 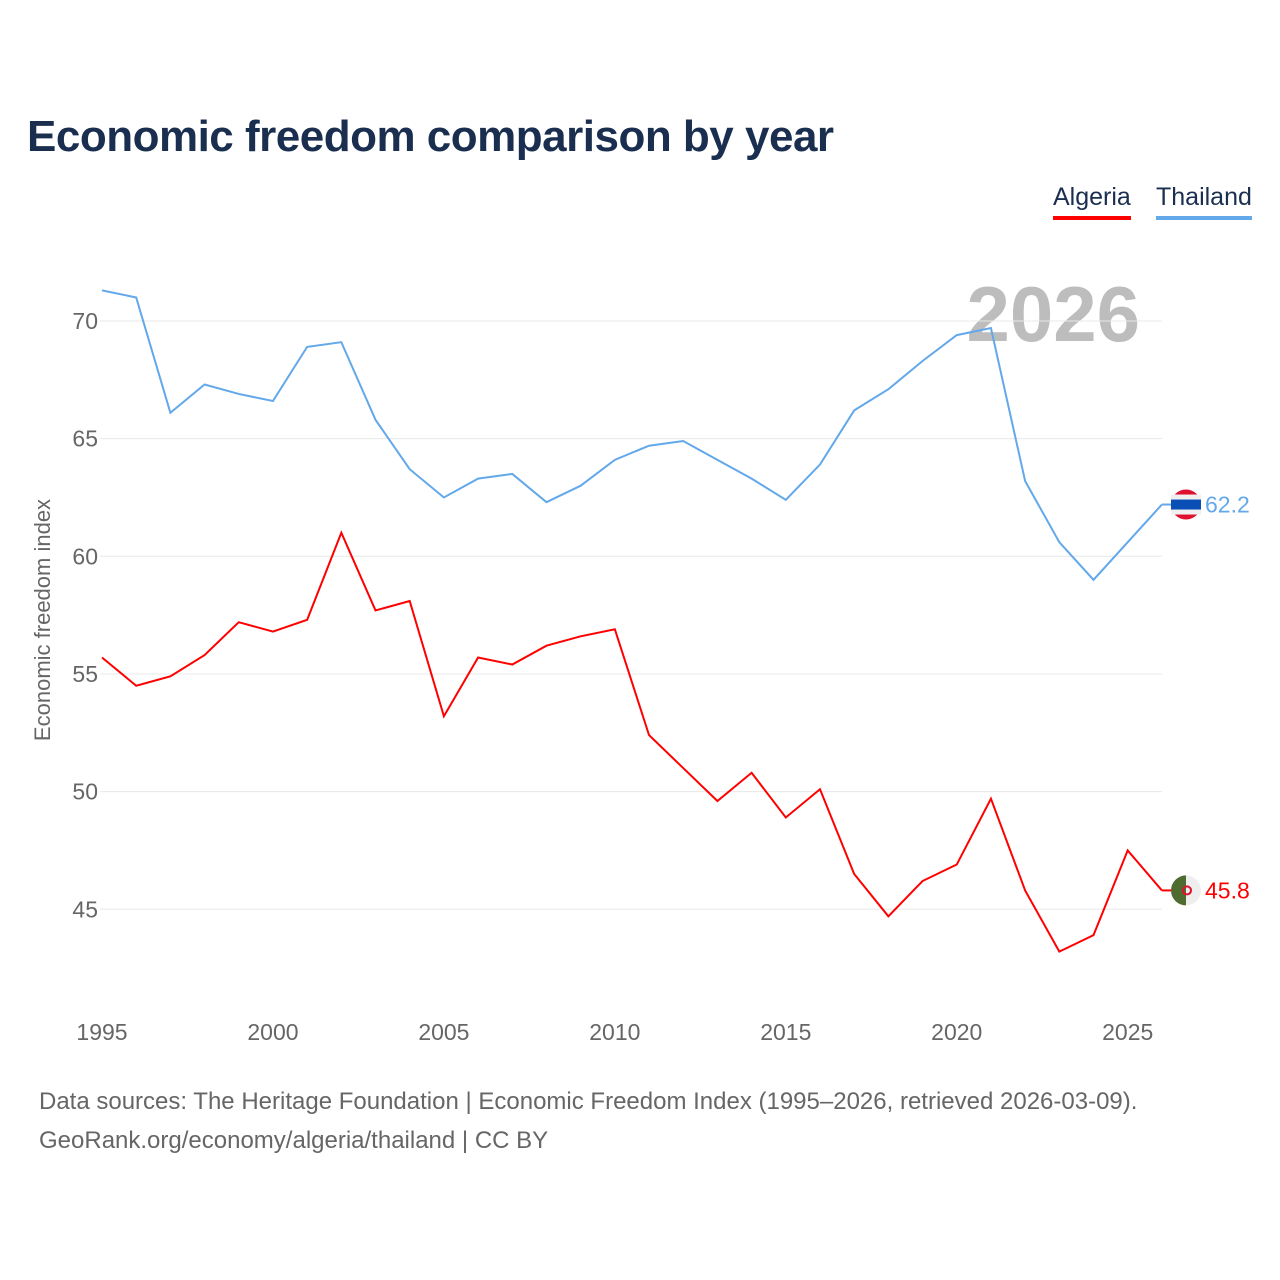 What do you see at coordinates (430, 136) in the screenshot?
I see `chart-title: Economic freedom comparison by year` at bounding box center [430, 136].